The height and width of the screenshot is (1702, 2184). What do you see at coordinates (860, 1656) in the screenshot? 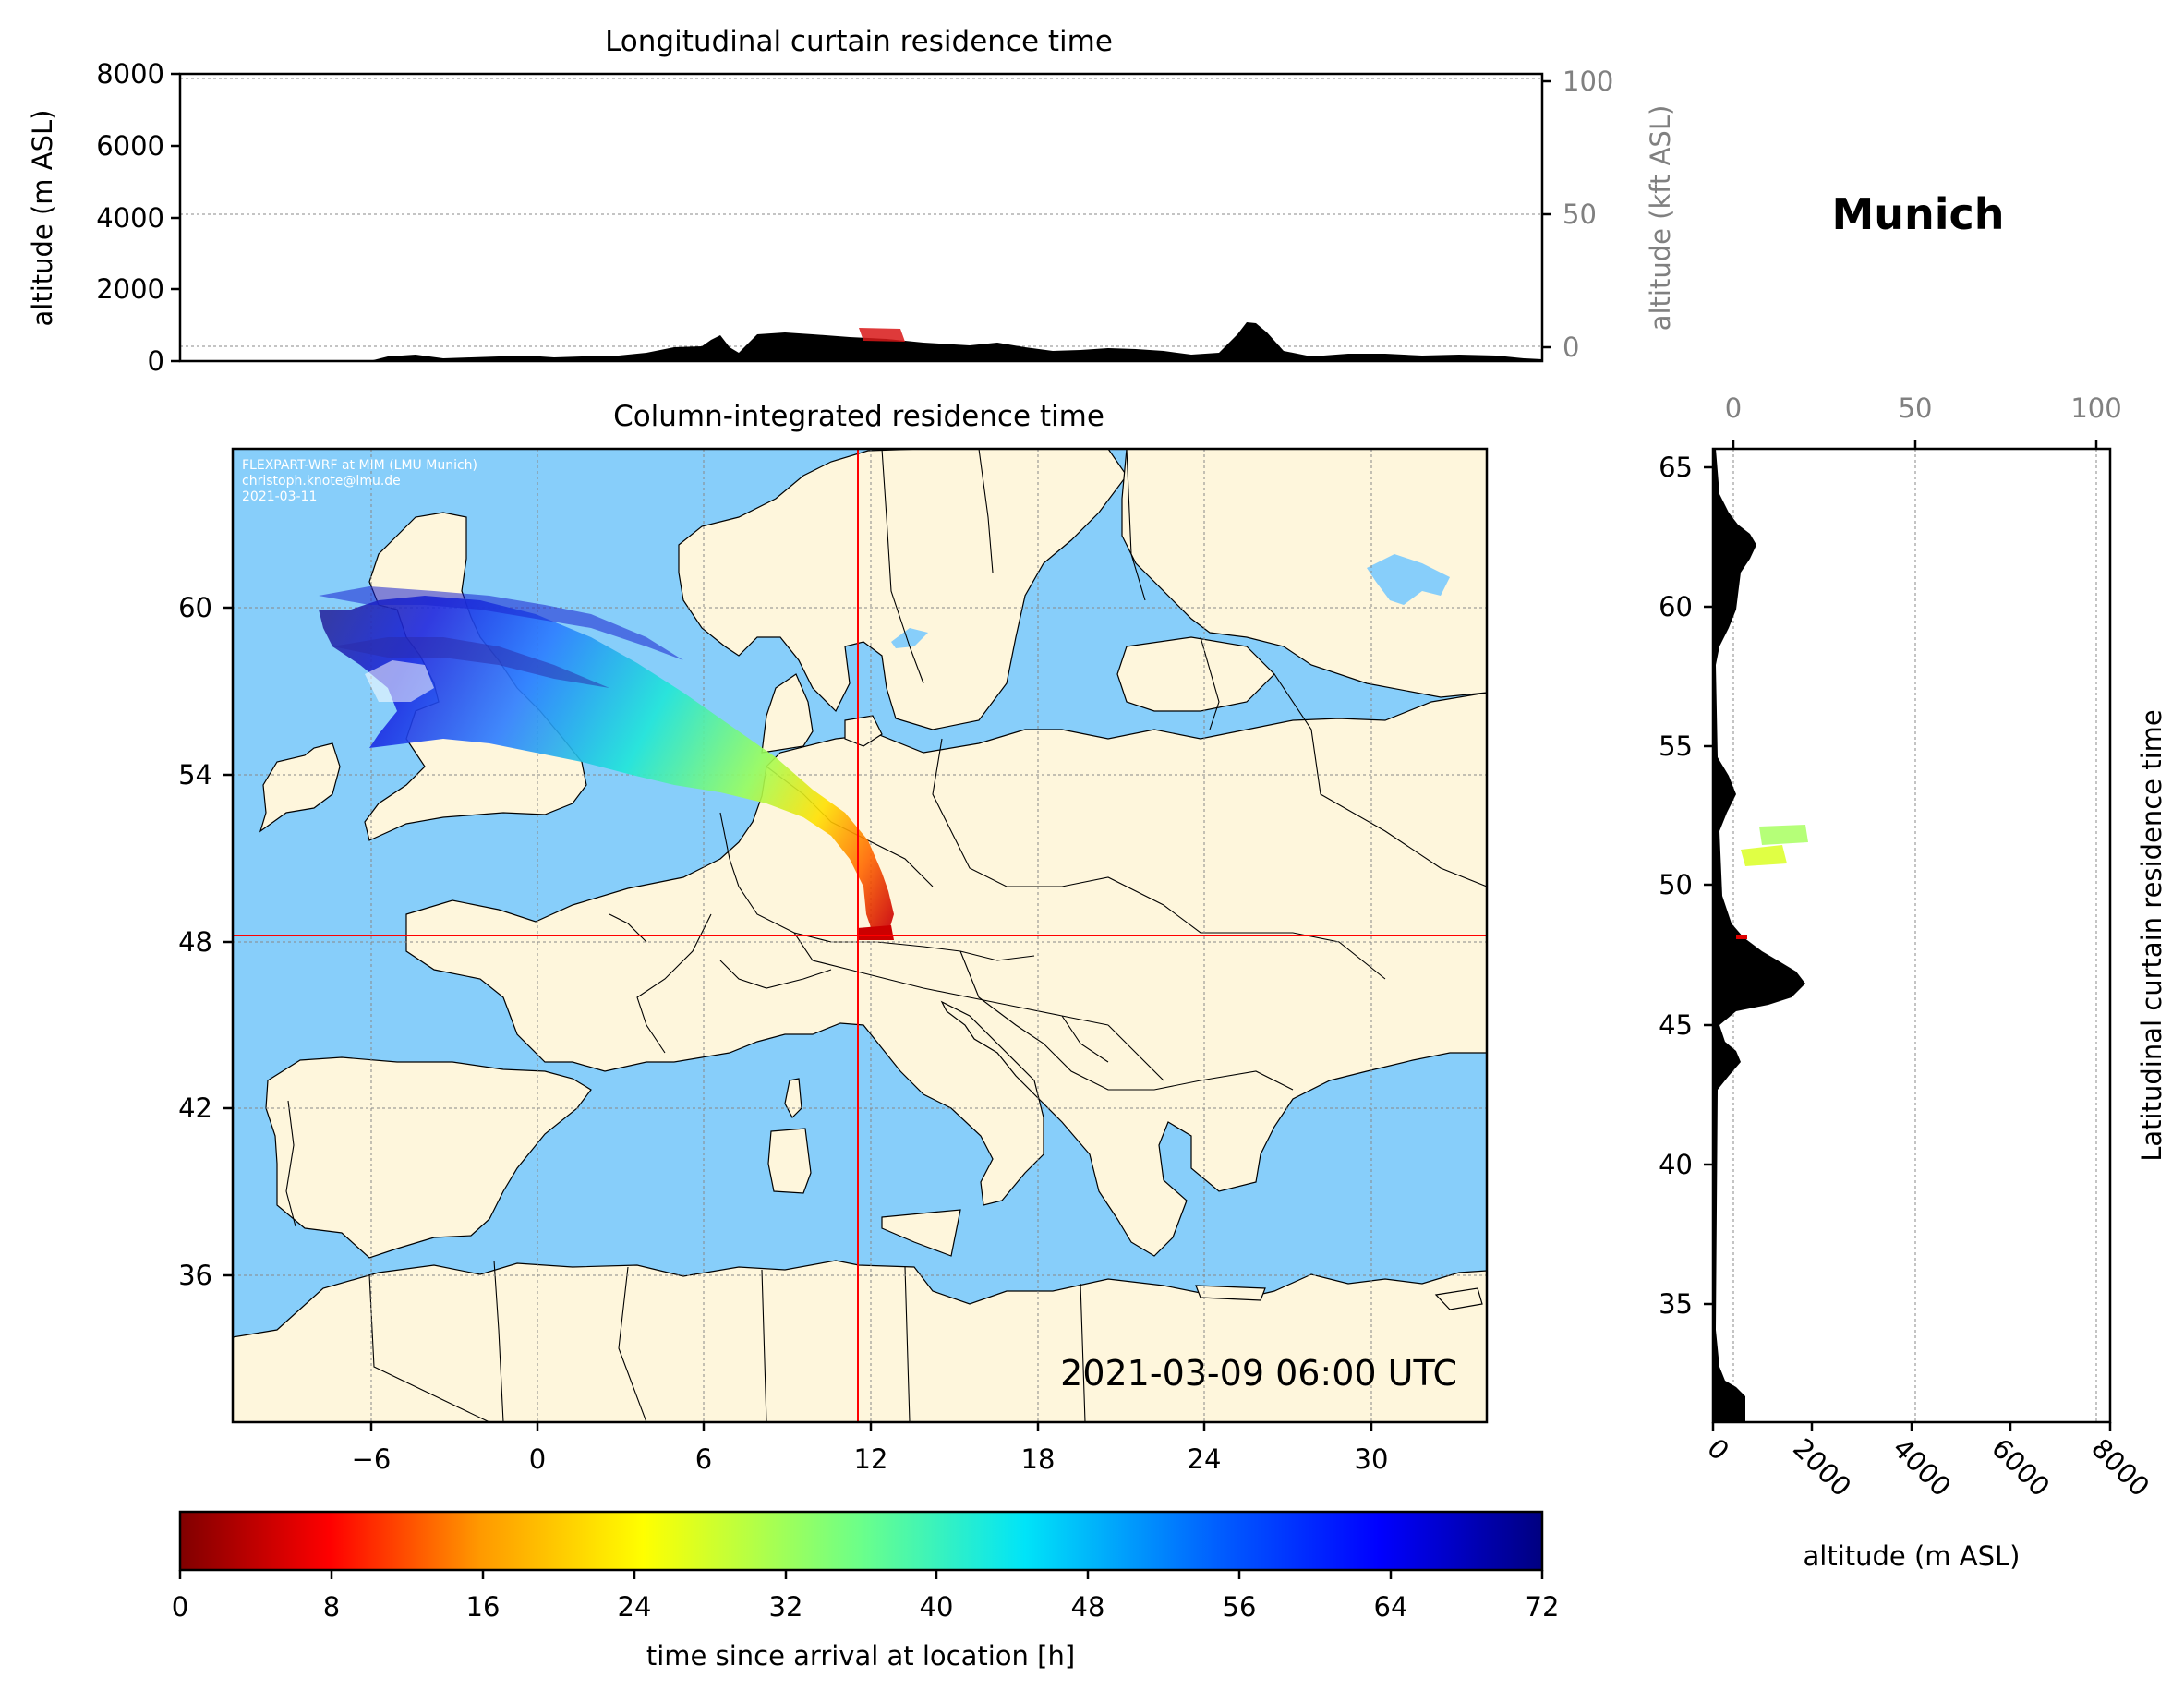
I see `colorbar-label: time since arrival at location [h]` at bounding box center [860, 1656].